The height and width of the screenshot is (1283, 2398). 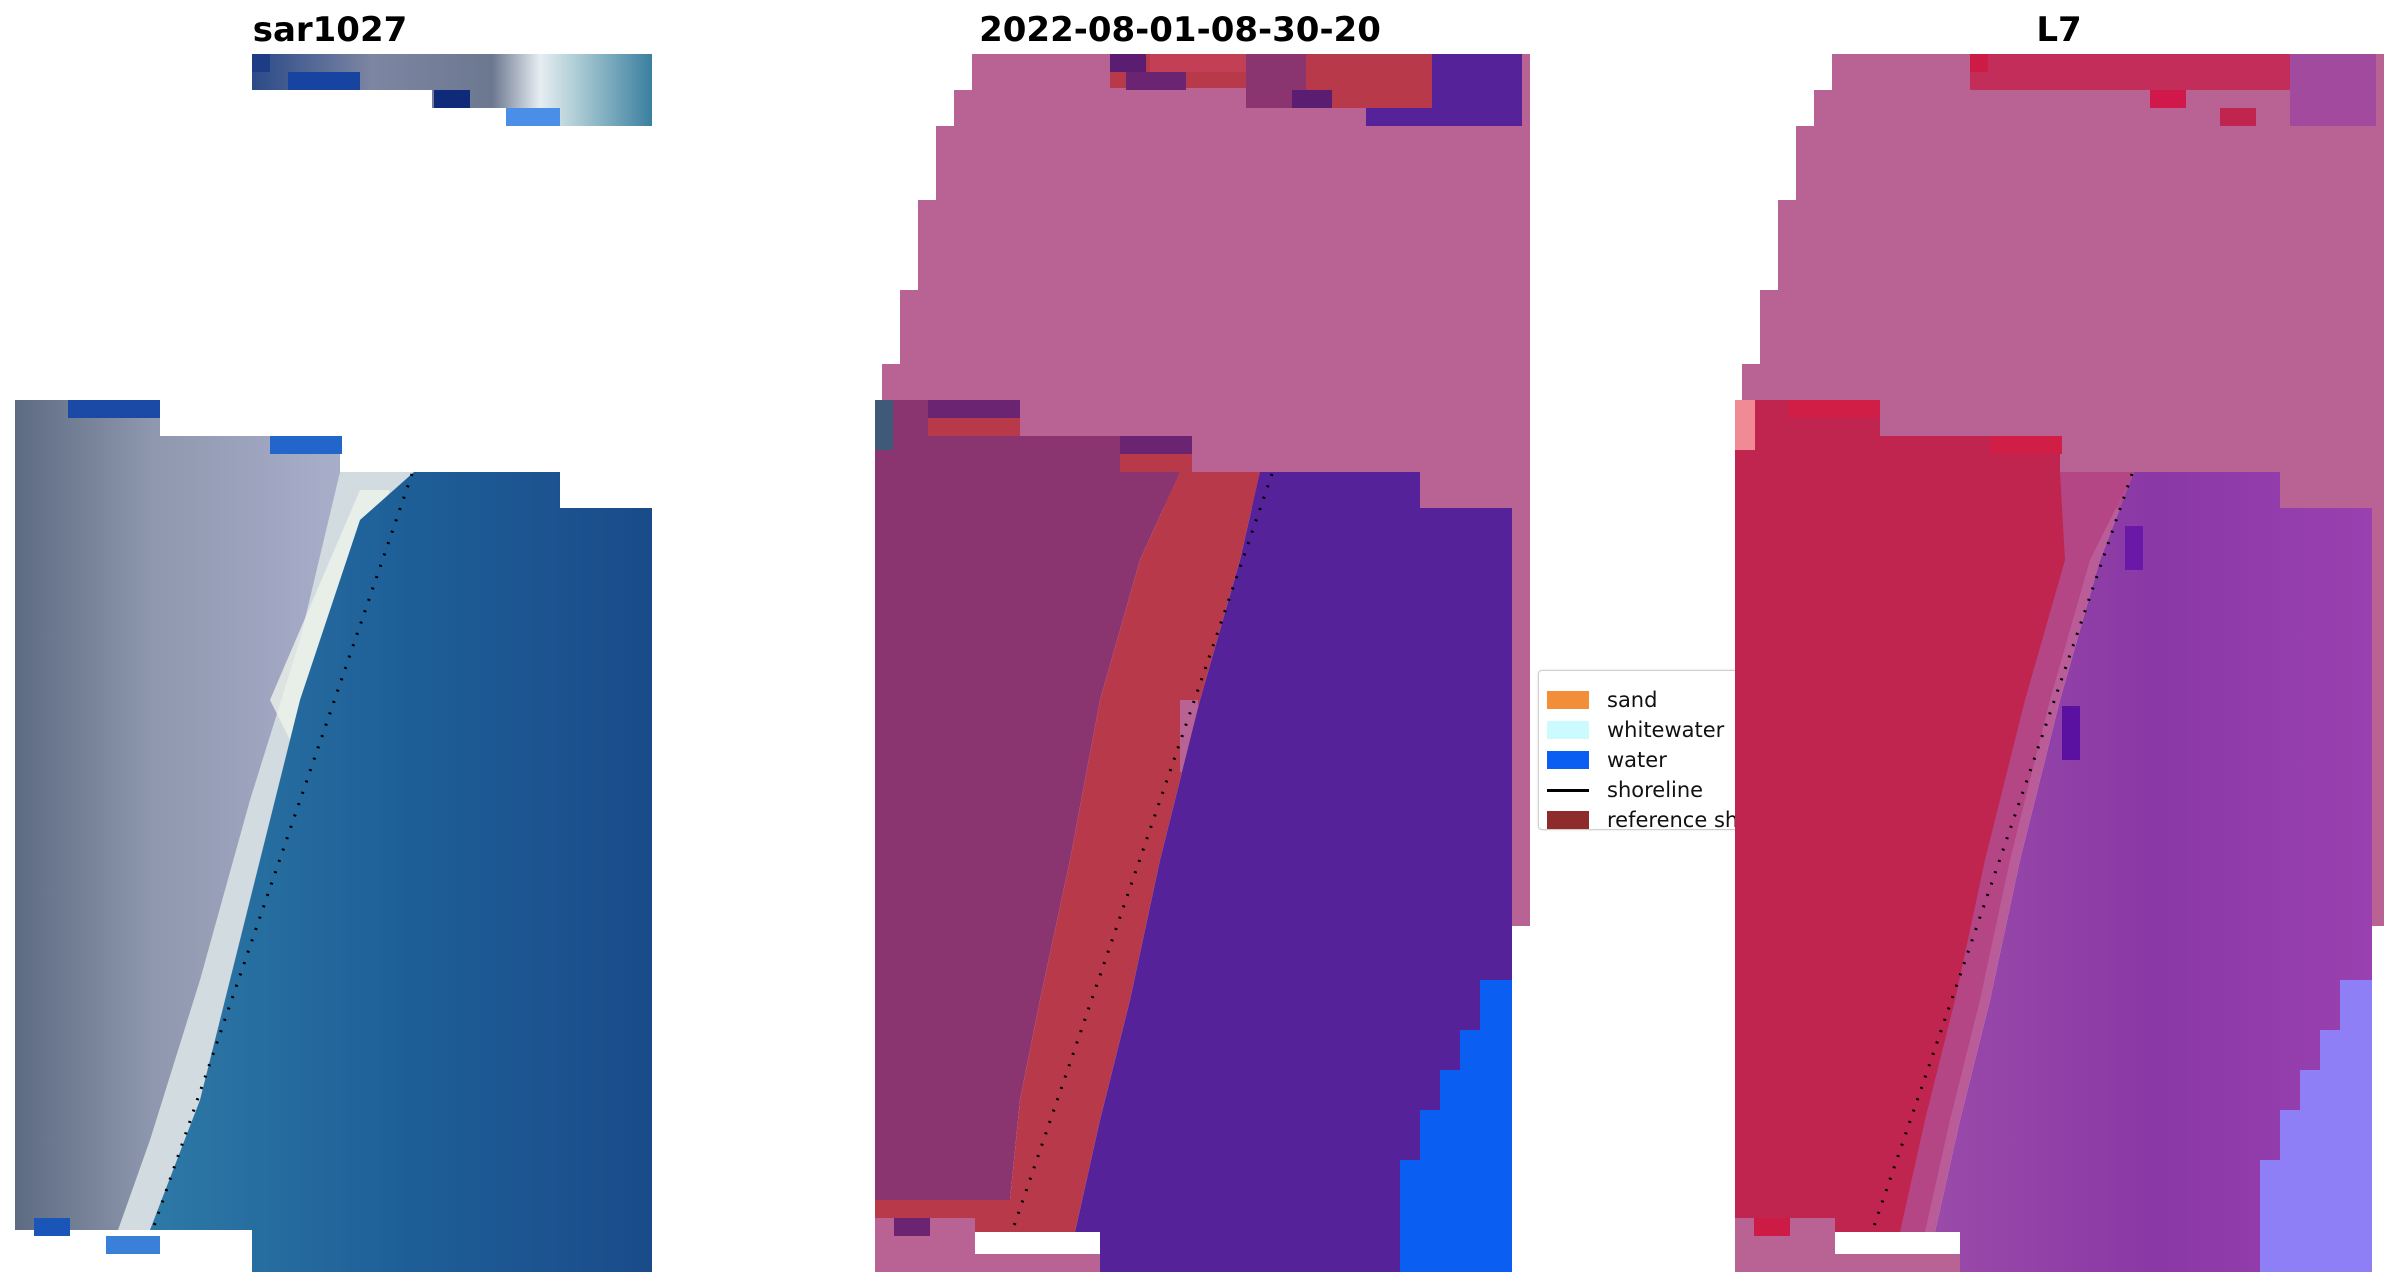 What do you see at coordinates (452, 90) in the screenshot?
I see `rgb-top-strip` at bounding box center [452, 90].